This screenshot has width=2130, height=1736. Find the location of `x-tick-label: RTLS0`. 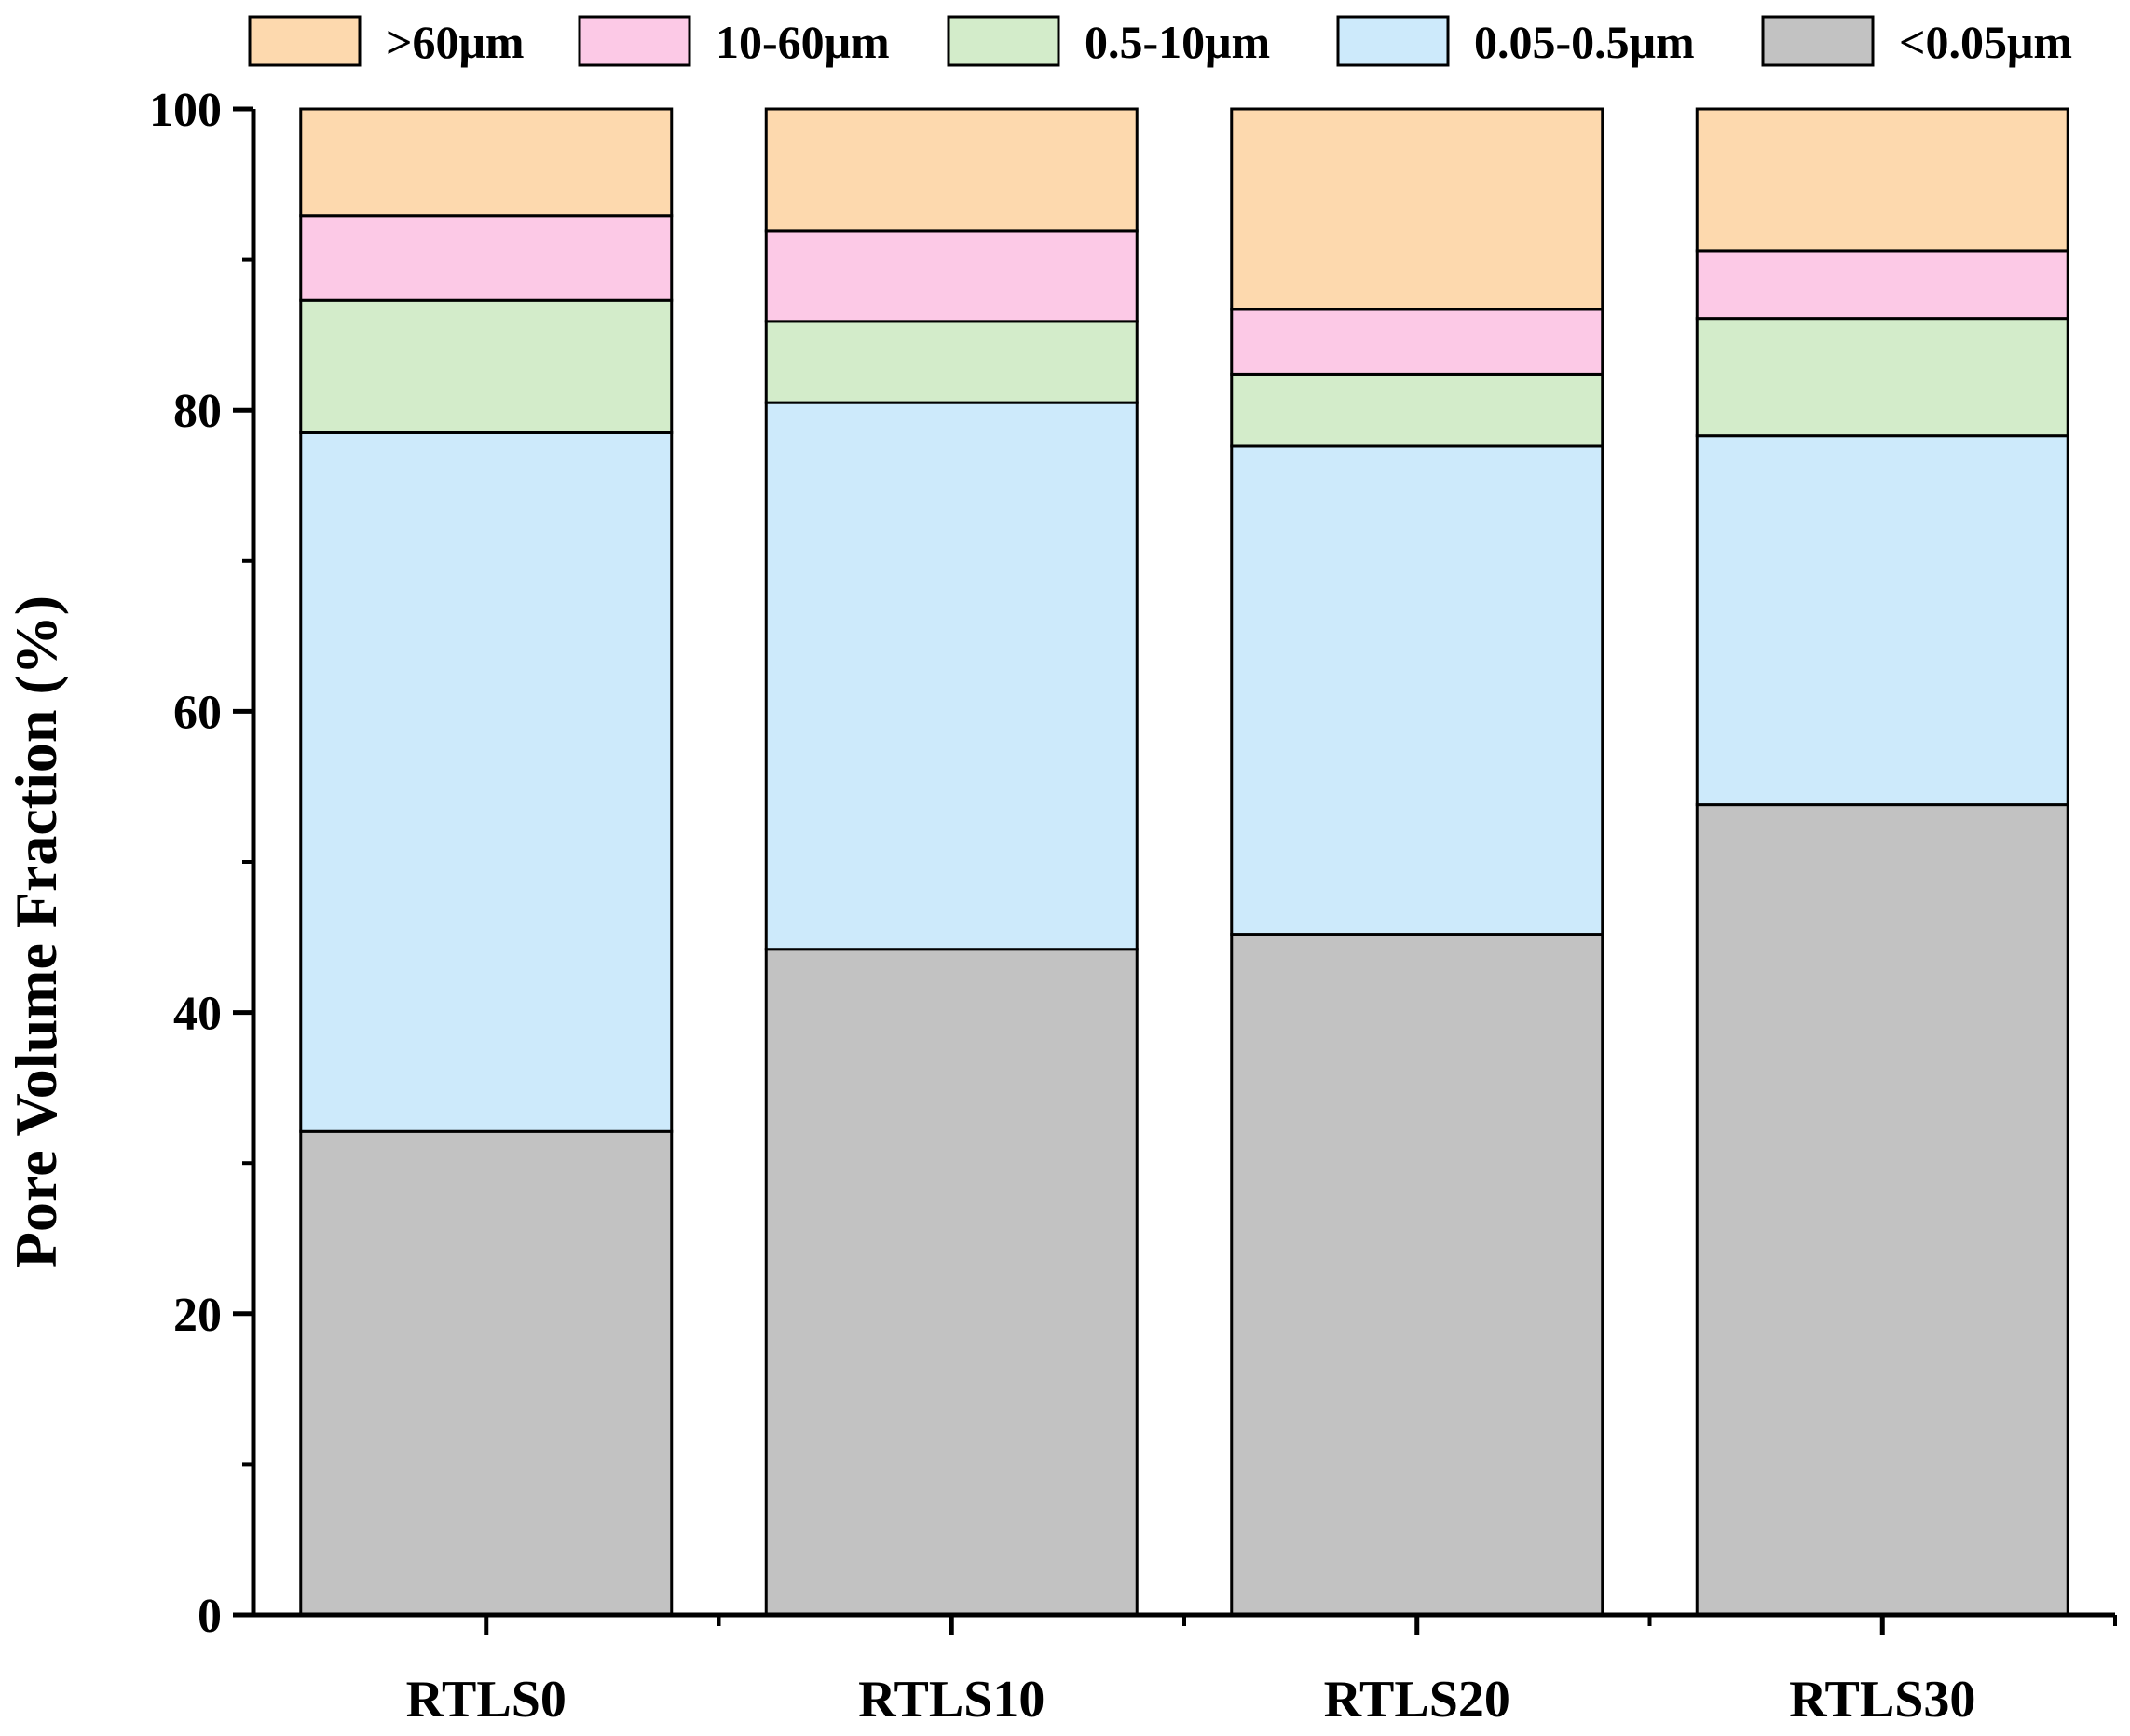

x-tick-label: RTLS0 is located at coordinates (486, 1700).